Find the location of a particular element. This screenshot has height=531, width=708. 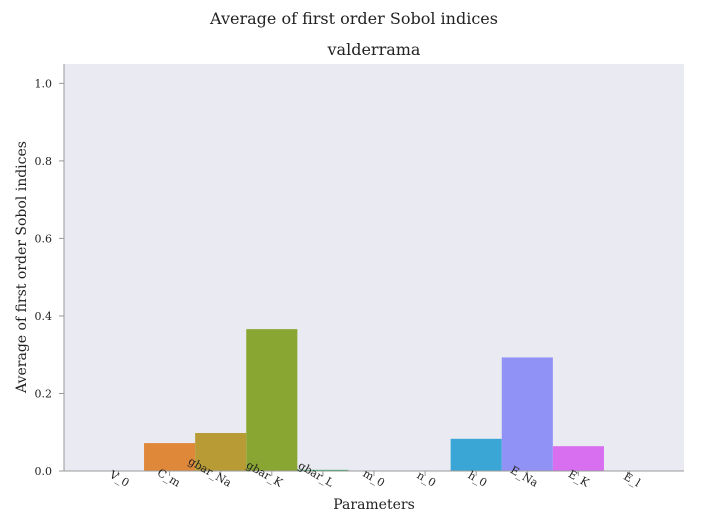

y-tick-label: 0.6 is located at coordinates (44, 238).